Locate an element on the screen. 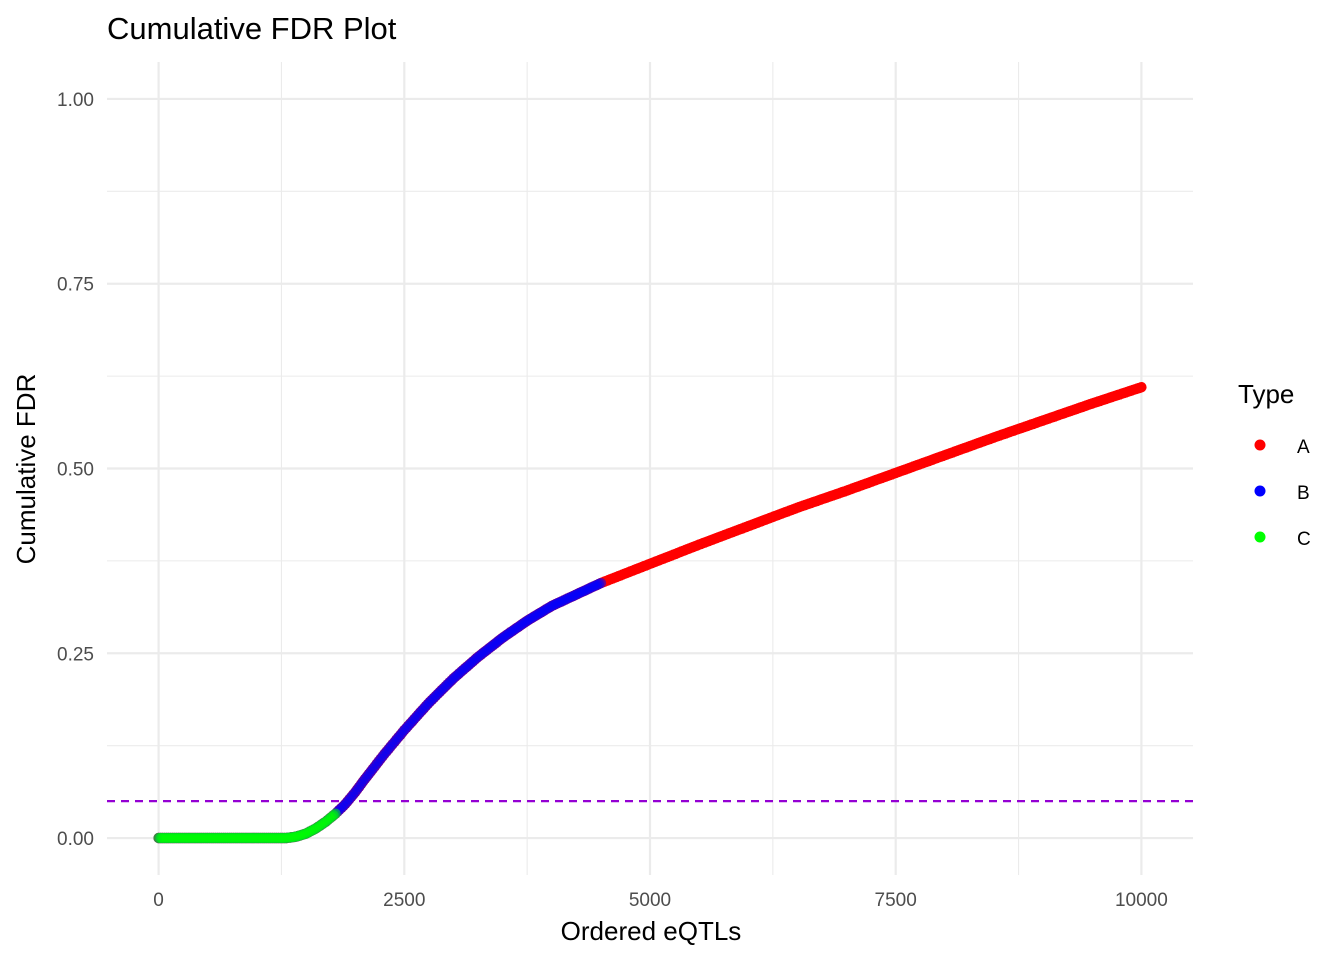  chart-title: Cumulative FDR Plot is located at coordinates (252, 28).